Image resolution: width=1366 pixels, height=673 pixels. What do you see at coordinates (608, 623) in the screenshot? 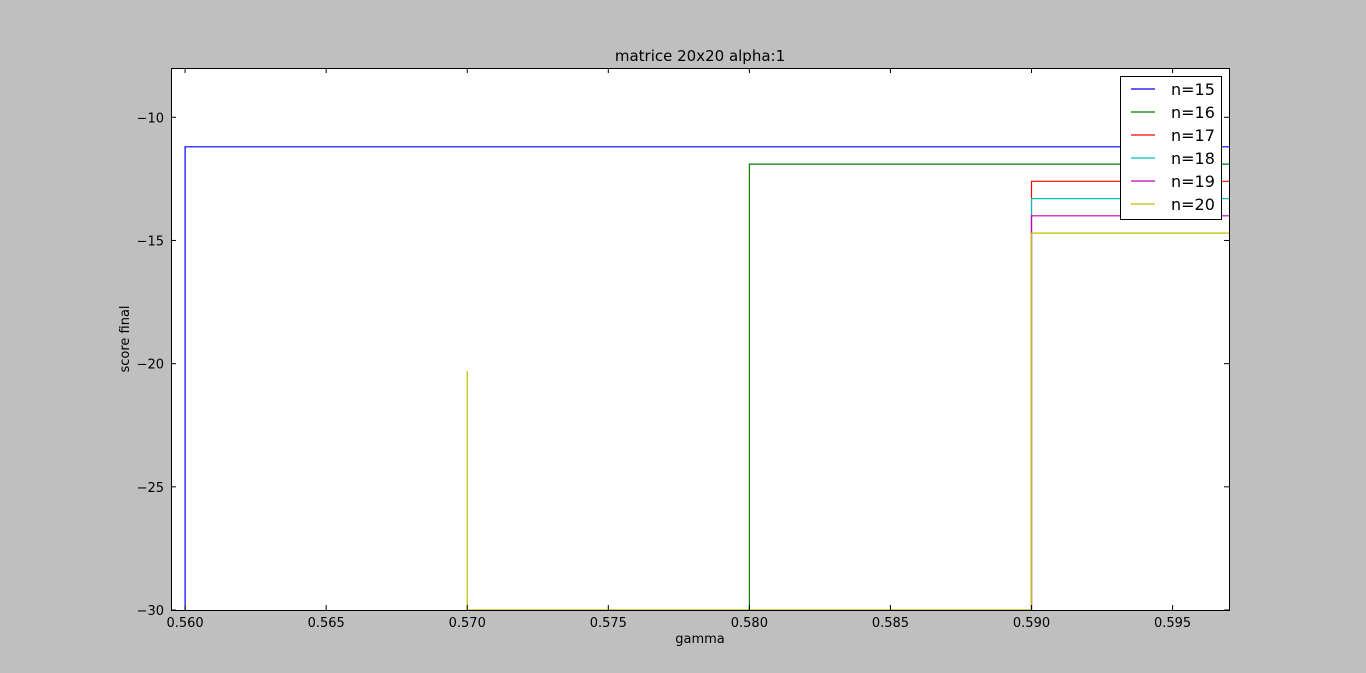
I see `x-tick-label: 0.575` at bounding box center [608, 623].